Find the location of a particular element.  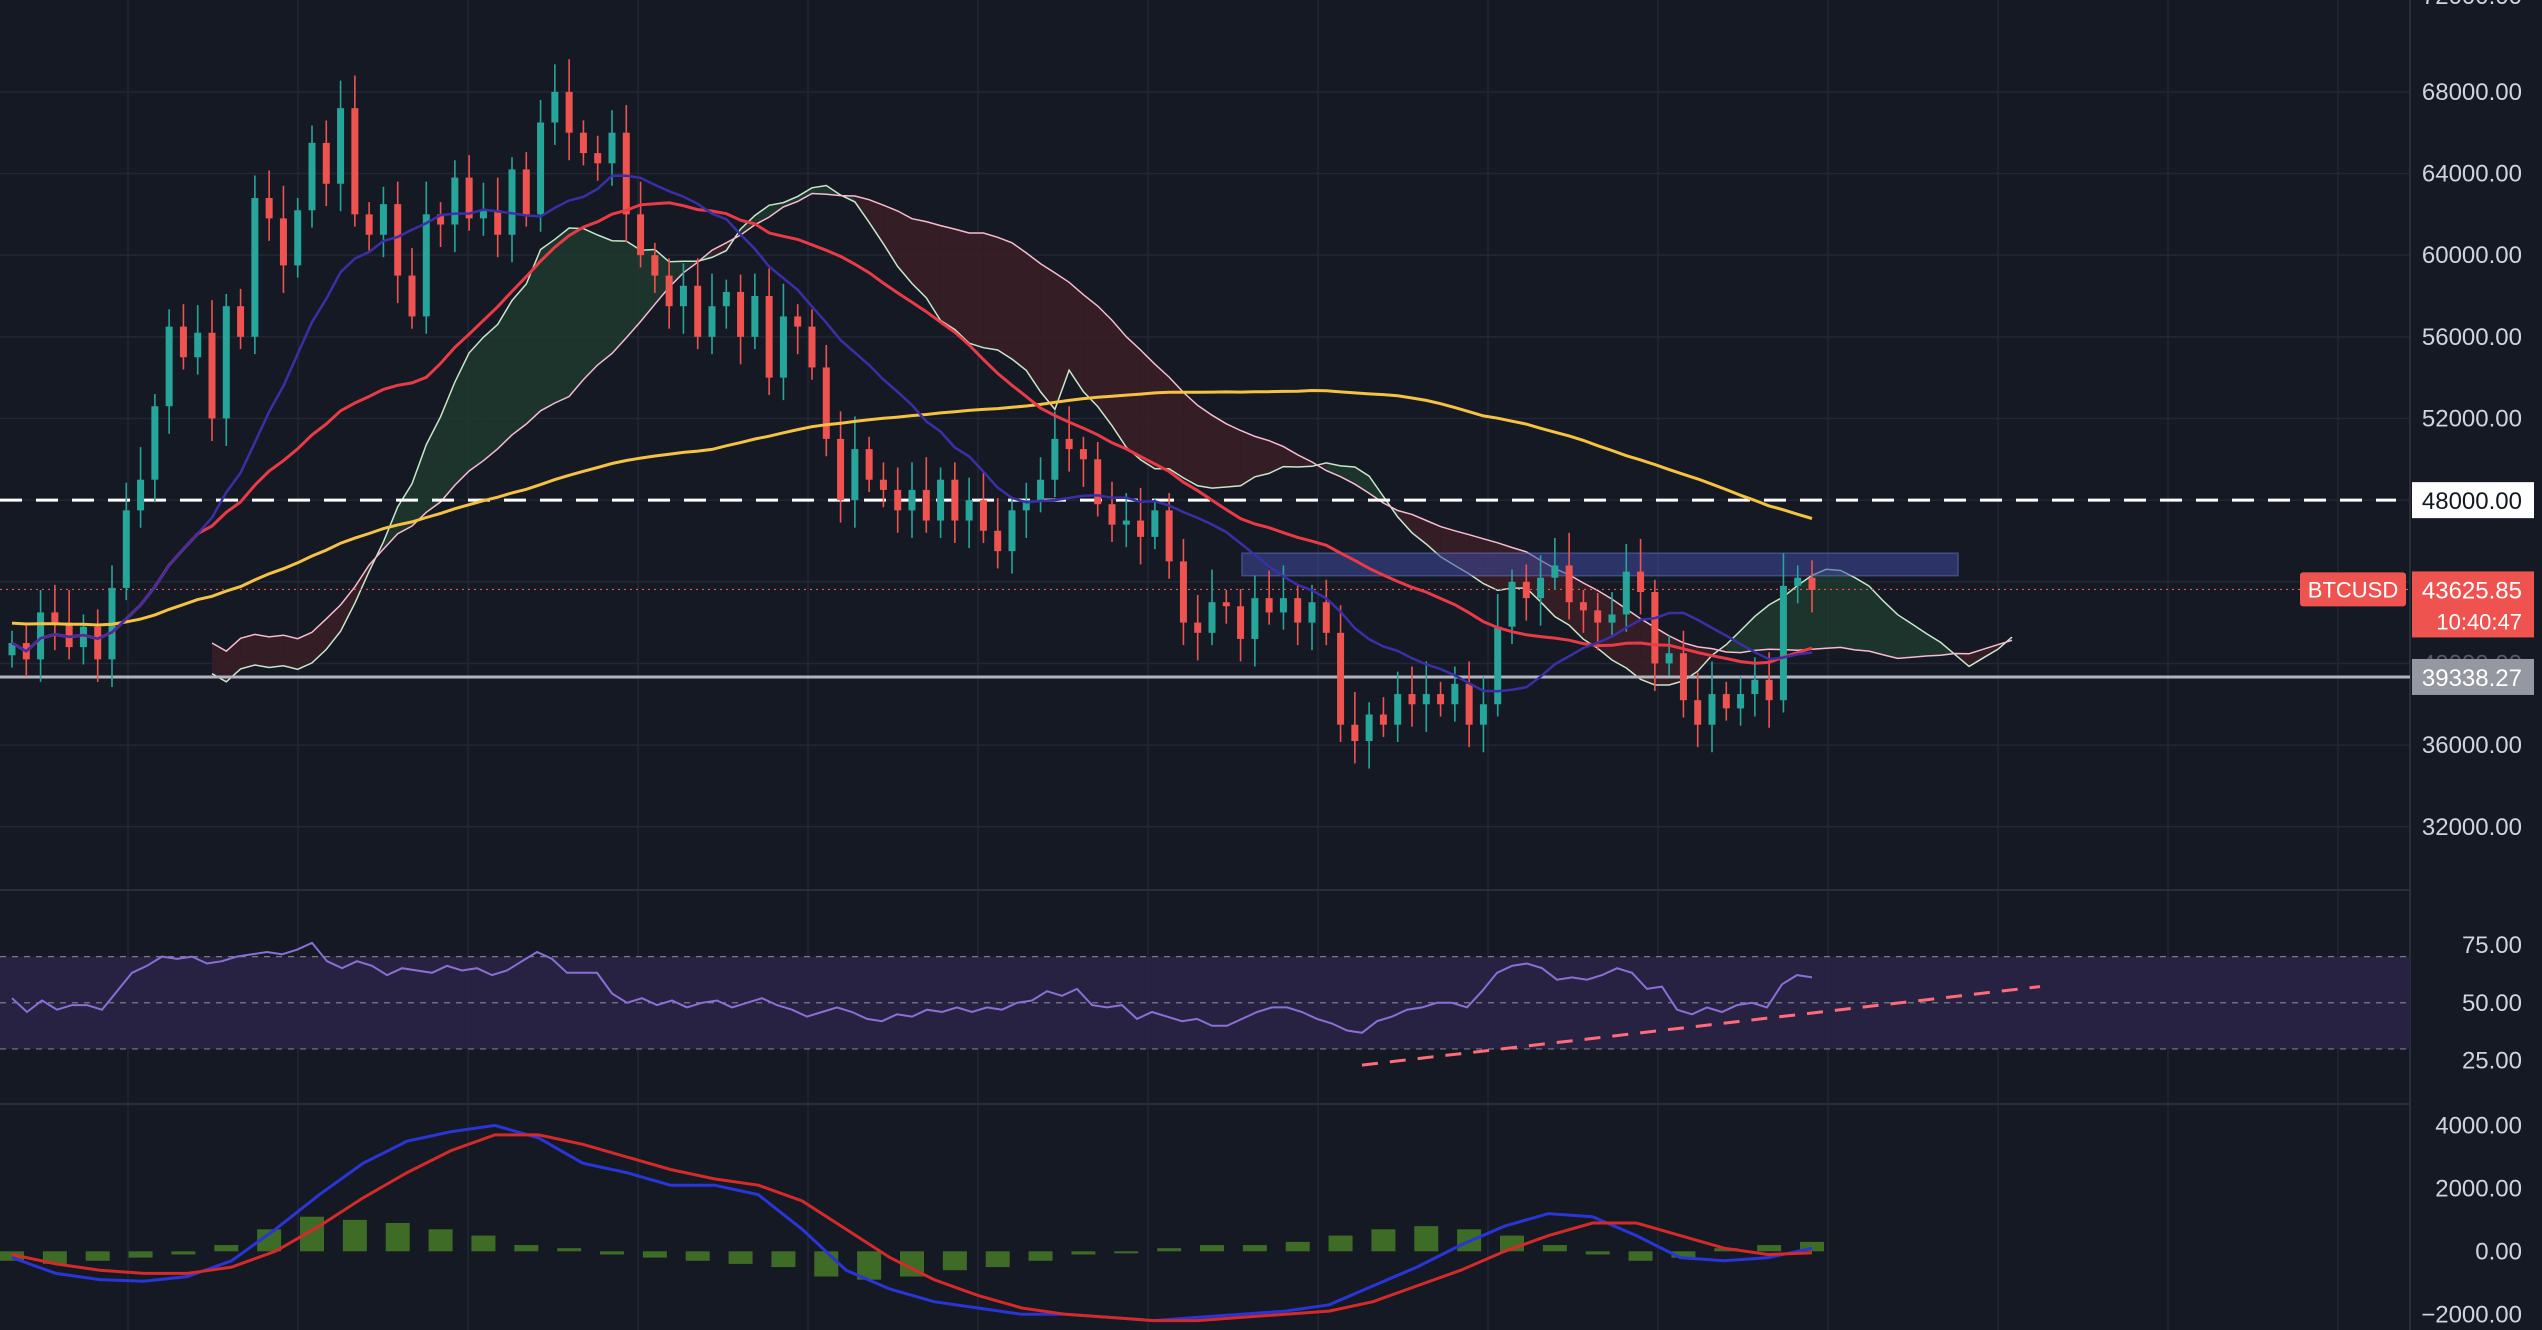

bar-countdown: 10:40:47 is located at coordinates (2479, 621).